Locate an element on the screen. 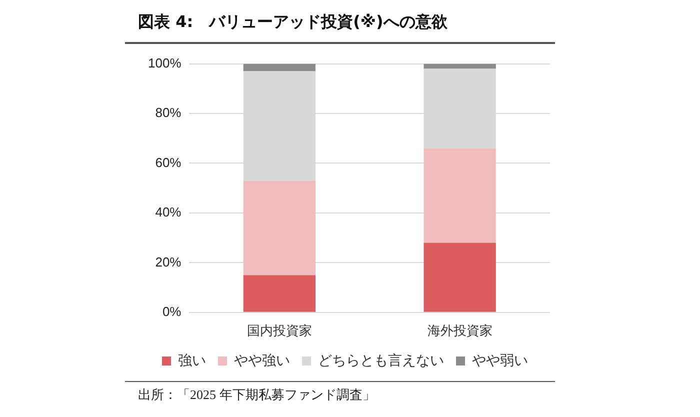 The image size is (700, 417). y-tick-label: 60% is located at coordinates (168, 162).